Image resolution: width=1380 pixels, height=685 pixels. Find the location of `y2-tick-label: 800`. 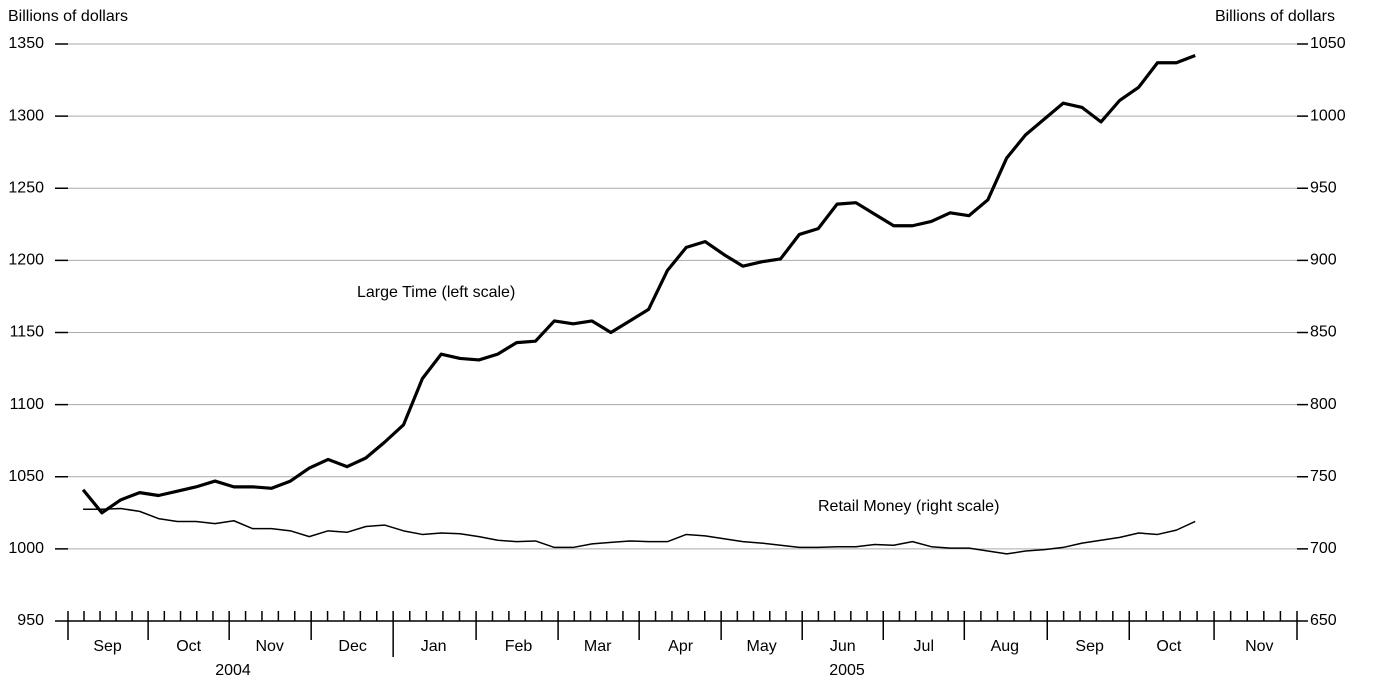

y2-tick-label: 800 is located at coordinates (1323, 404).